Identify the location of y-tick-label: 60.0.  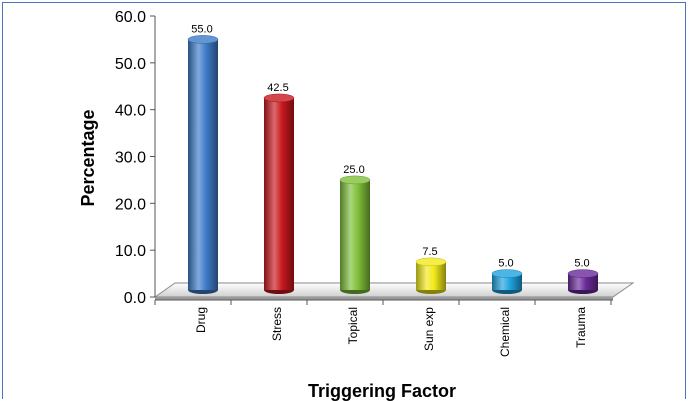
(130, 17).